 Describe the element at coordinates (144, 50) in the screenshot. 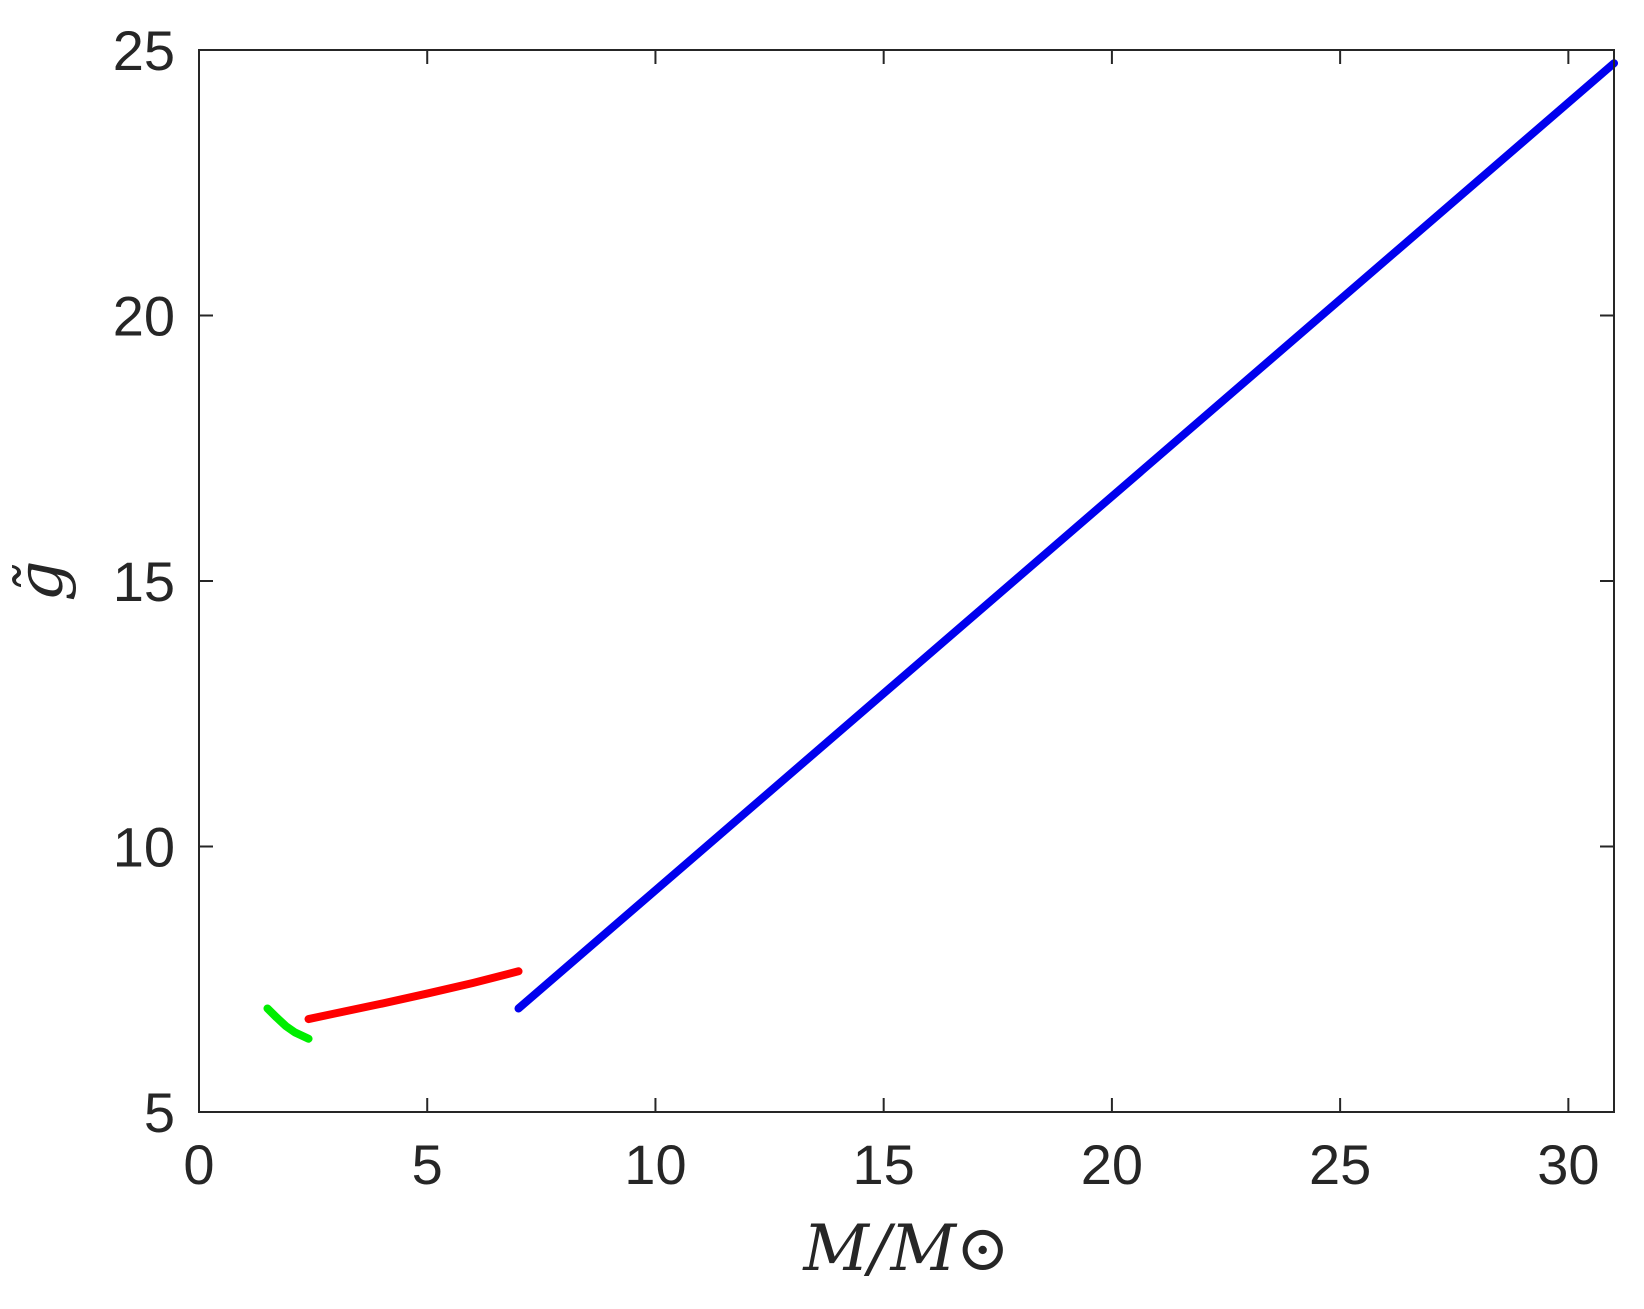

I see `y-tick-label: 25` at that location.